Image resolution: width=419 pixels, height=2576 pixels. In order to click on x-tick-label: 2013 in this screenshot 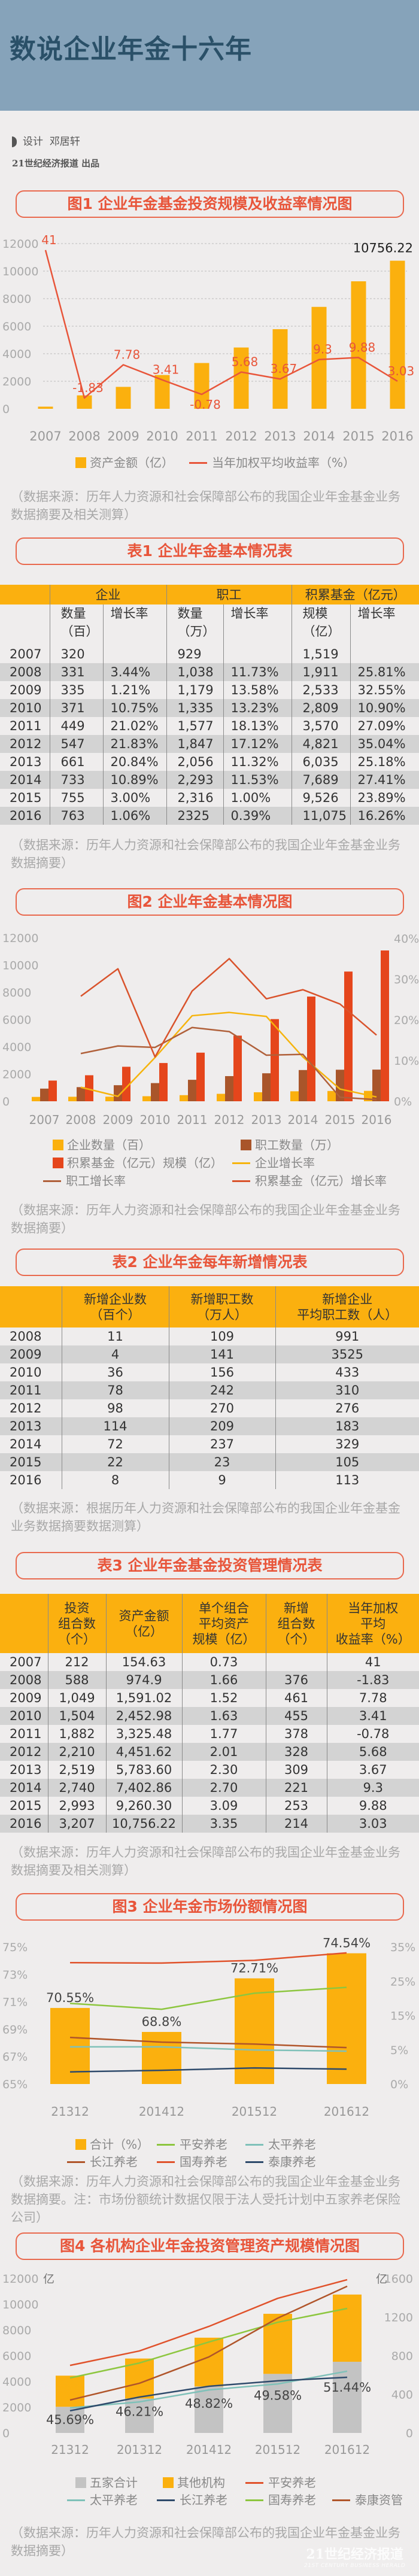, I will do `click(280, 436)`.